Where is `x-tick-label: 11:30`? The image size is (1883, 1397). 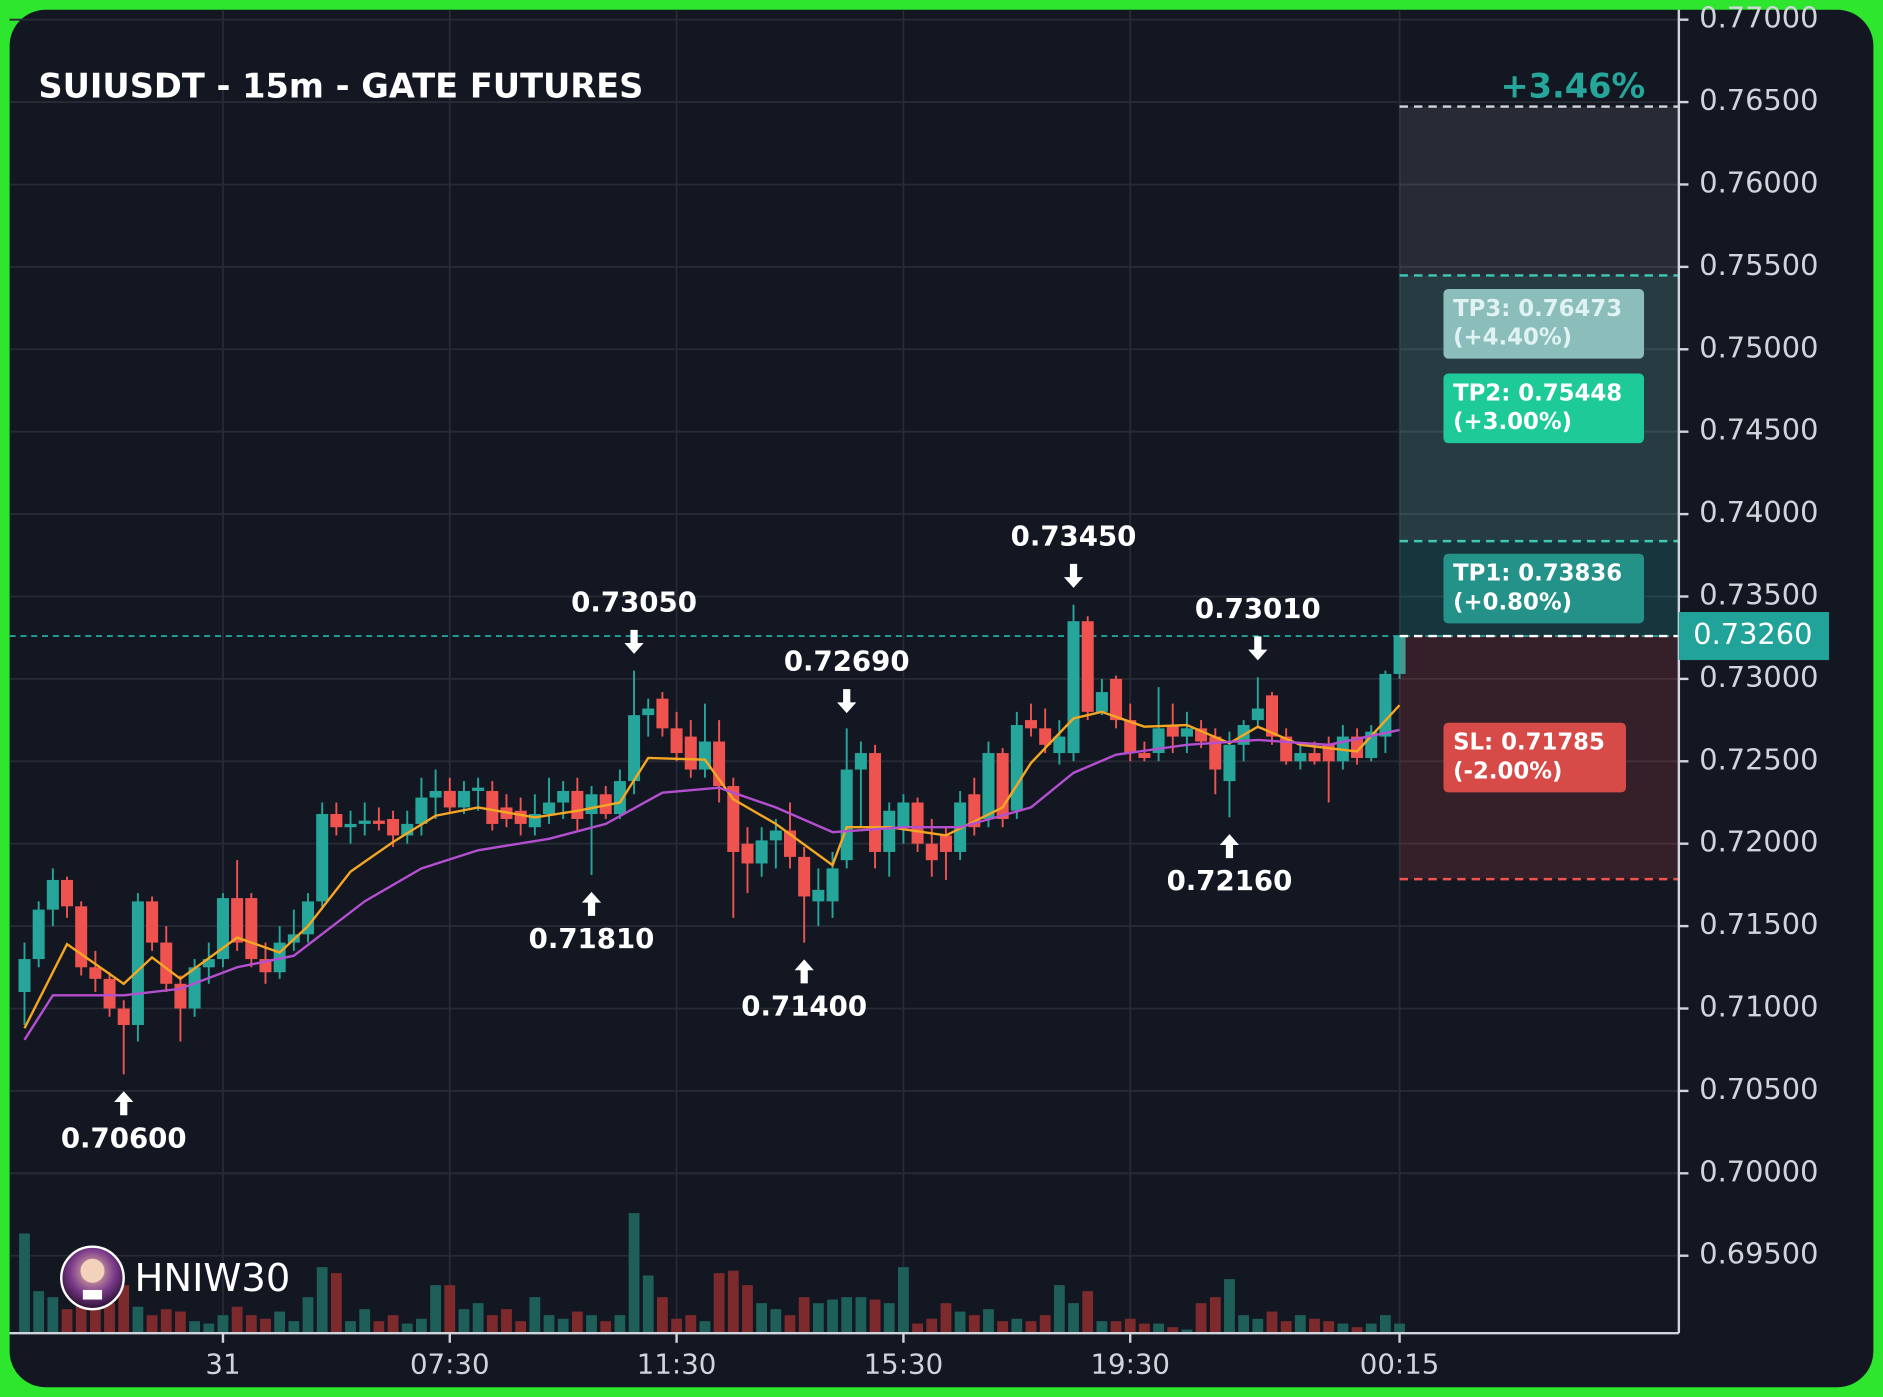 x-tick-label: 11:30 is located at coordinates (677, 1364).